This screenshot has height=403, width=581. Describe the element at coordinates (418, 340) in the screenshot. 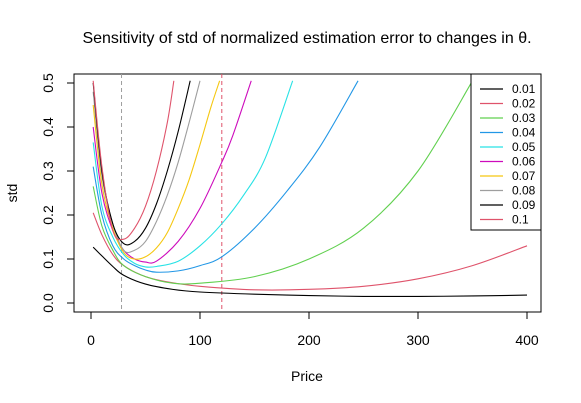

I see `x-tick-label: 300` at that location.